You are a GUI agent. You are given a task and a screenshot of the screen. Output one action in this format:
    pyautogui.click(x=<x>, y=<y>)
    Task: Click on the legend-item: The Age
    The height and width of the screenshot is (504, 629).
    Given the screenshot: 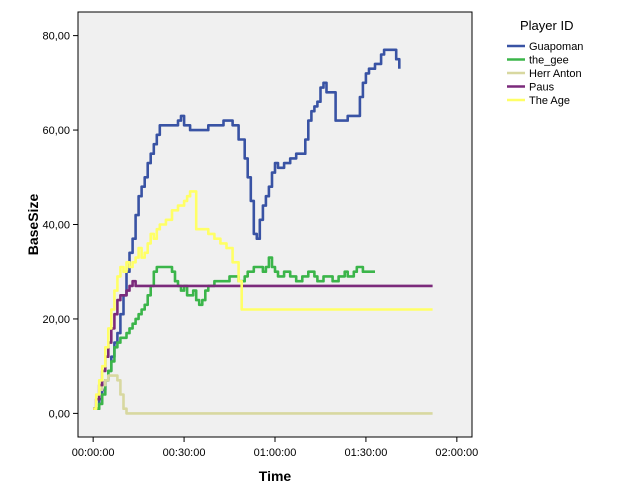 What is the action you would take?
    pyautogui.click(x=538, y=101)
    